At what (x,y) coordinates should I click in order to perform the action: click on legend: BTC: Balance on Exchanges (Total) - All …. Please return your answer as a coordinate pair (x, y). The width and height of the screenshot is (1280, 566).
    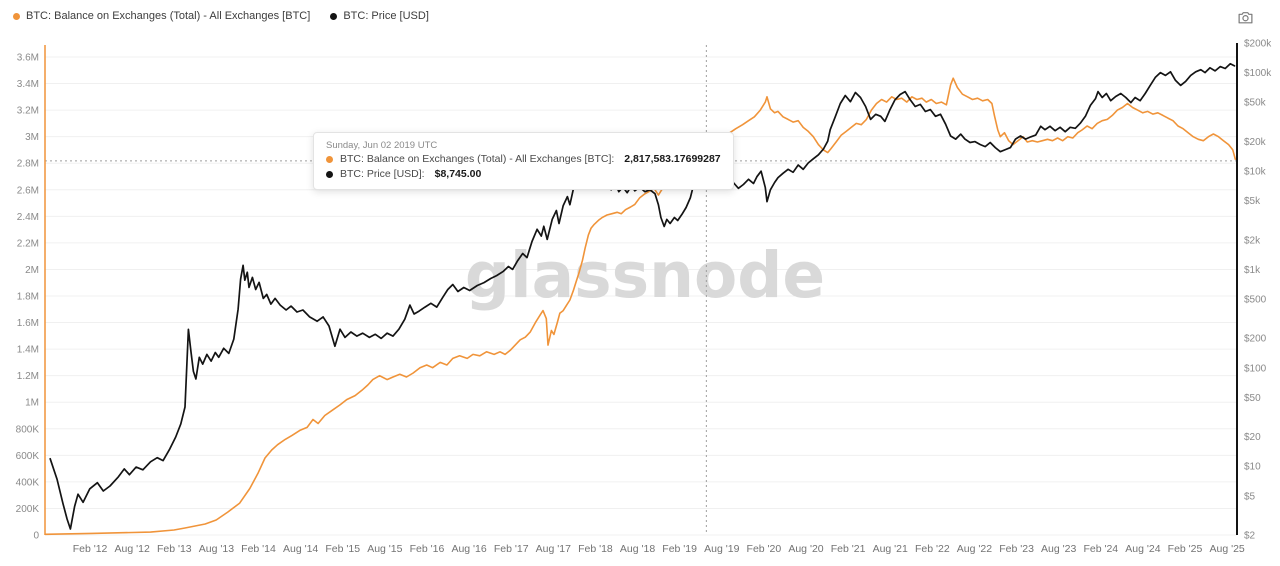
    Looking at the image, I should click on (221, 16).